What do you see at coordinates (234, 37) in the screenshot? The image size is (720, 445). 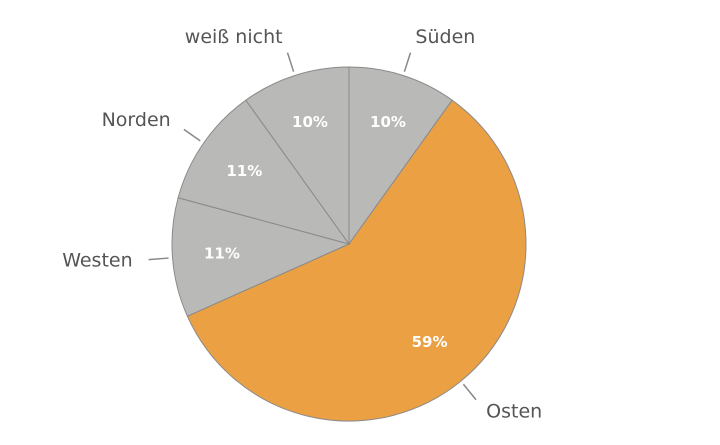 I see `category-label: weiß nicht` at bounding box center [234, 37].